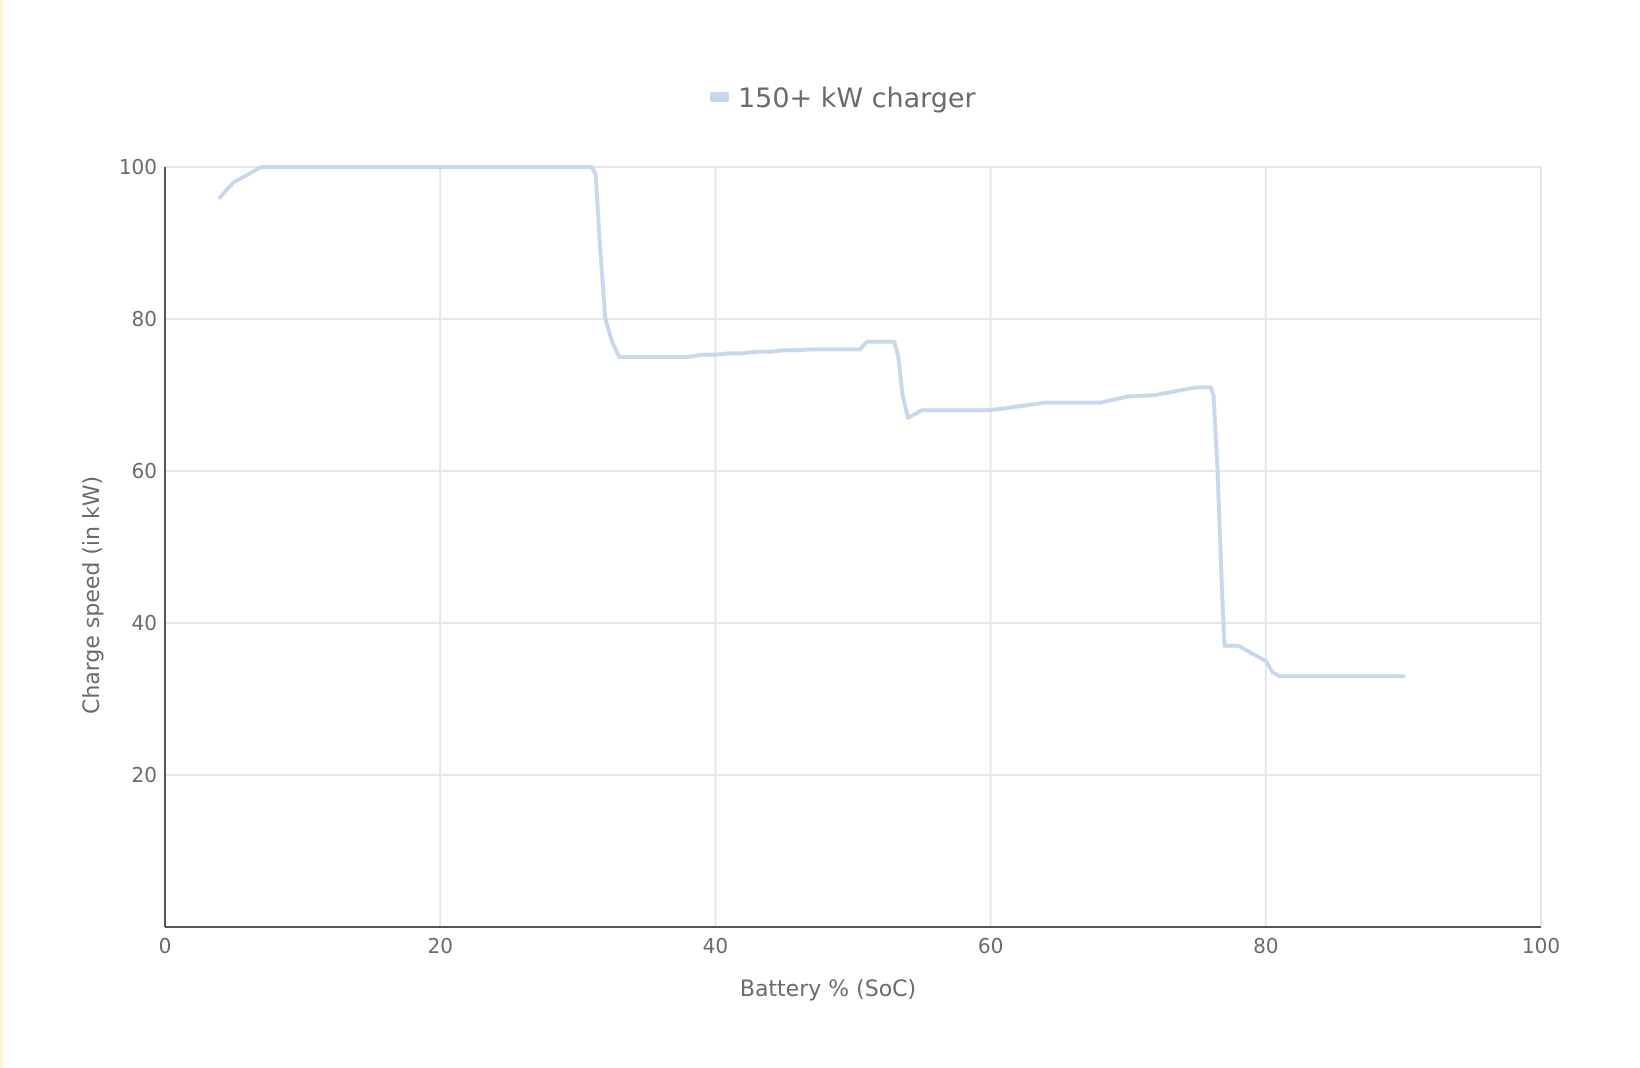 This screenshot has height=1068, width=1640. What do you see at coordinates (719, 97) in the screenshot?
I see `legend-swatch` at bounding box center [719, 97].